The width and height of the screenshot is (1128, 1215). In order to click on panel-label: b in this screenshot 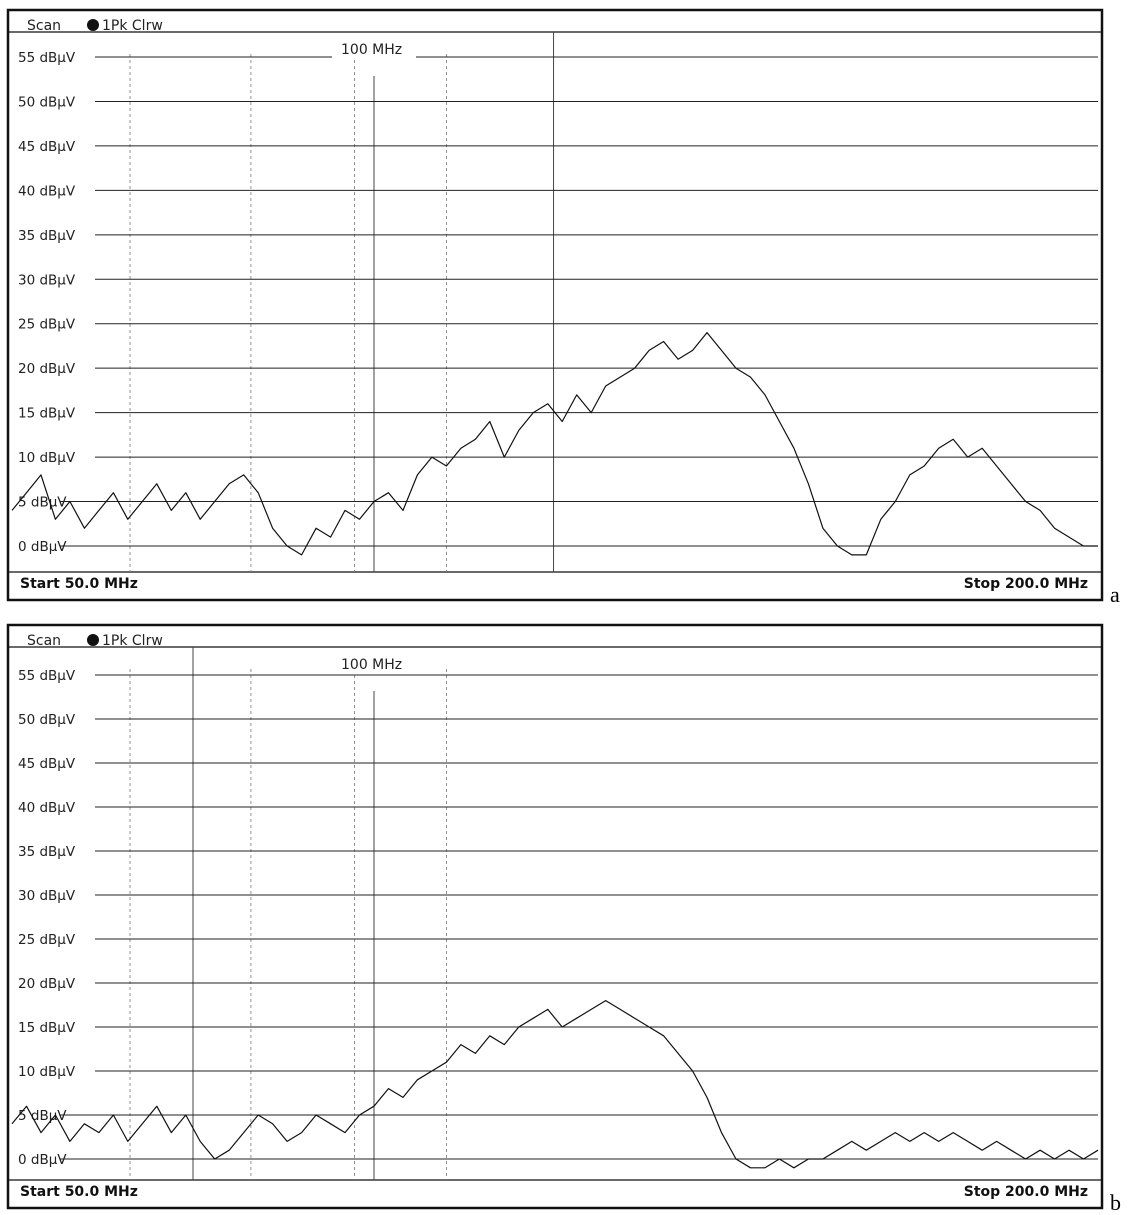, I will do `click(1115, 1202)`.